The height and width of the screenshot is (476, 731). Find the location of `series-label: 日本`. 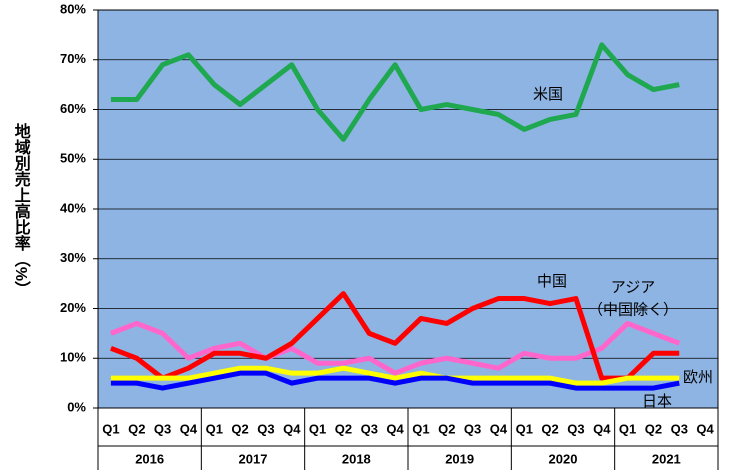

series-label: 日本 is located at coordinates (657, 401).